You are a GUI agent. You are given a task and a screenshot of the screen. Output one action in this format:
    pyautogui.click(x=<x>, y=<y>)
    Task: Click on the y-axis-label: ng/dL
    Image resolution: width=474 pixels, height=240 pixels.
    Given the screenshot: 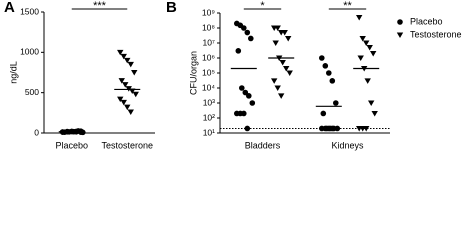 What is the action you would take?
    pyautogui.click(x=13, y=72)
    